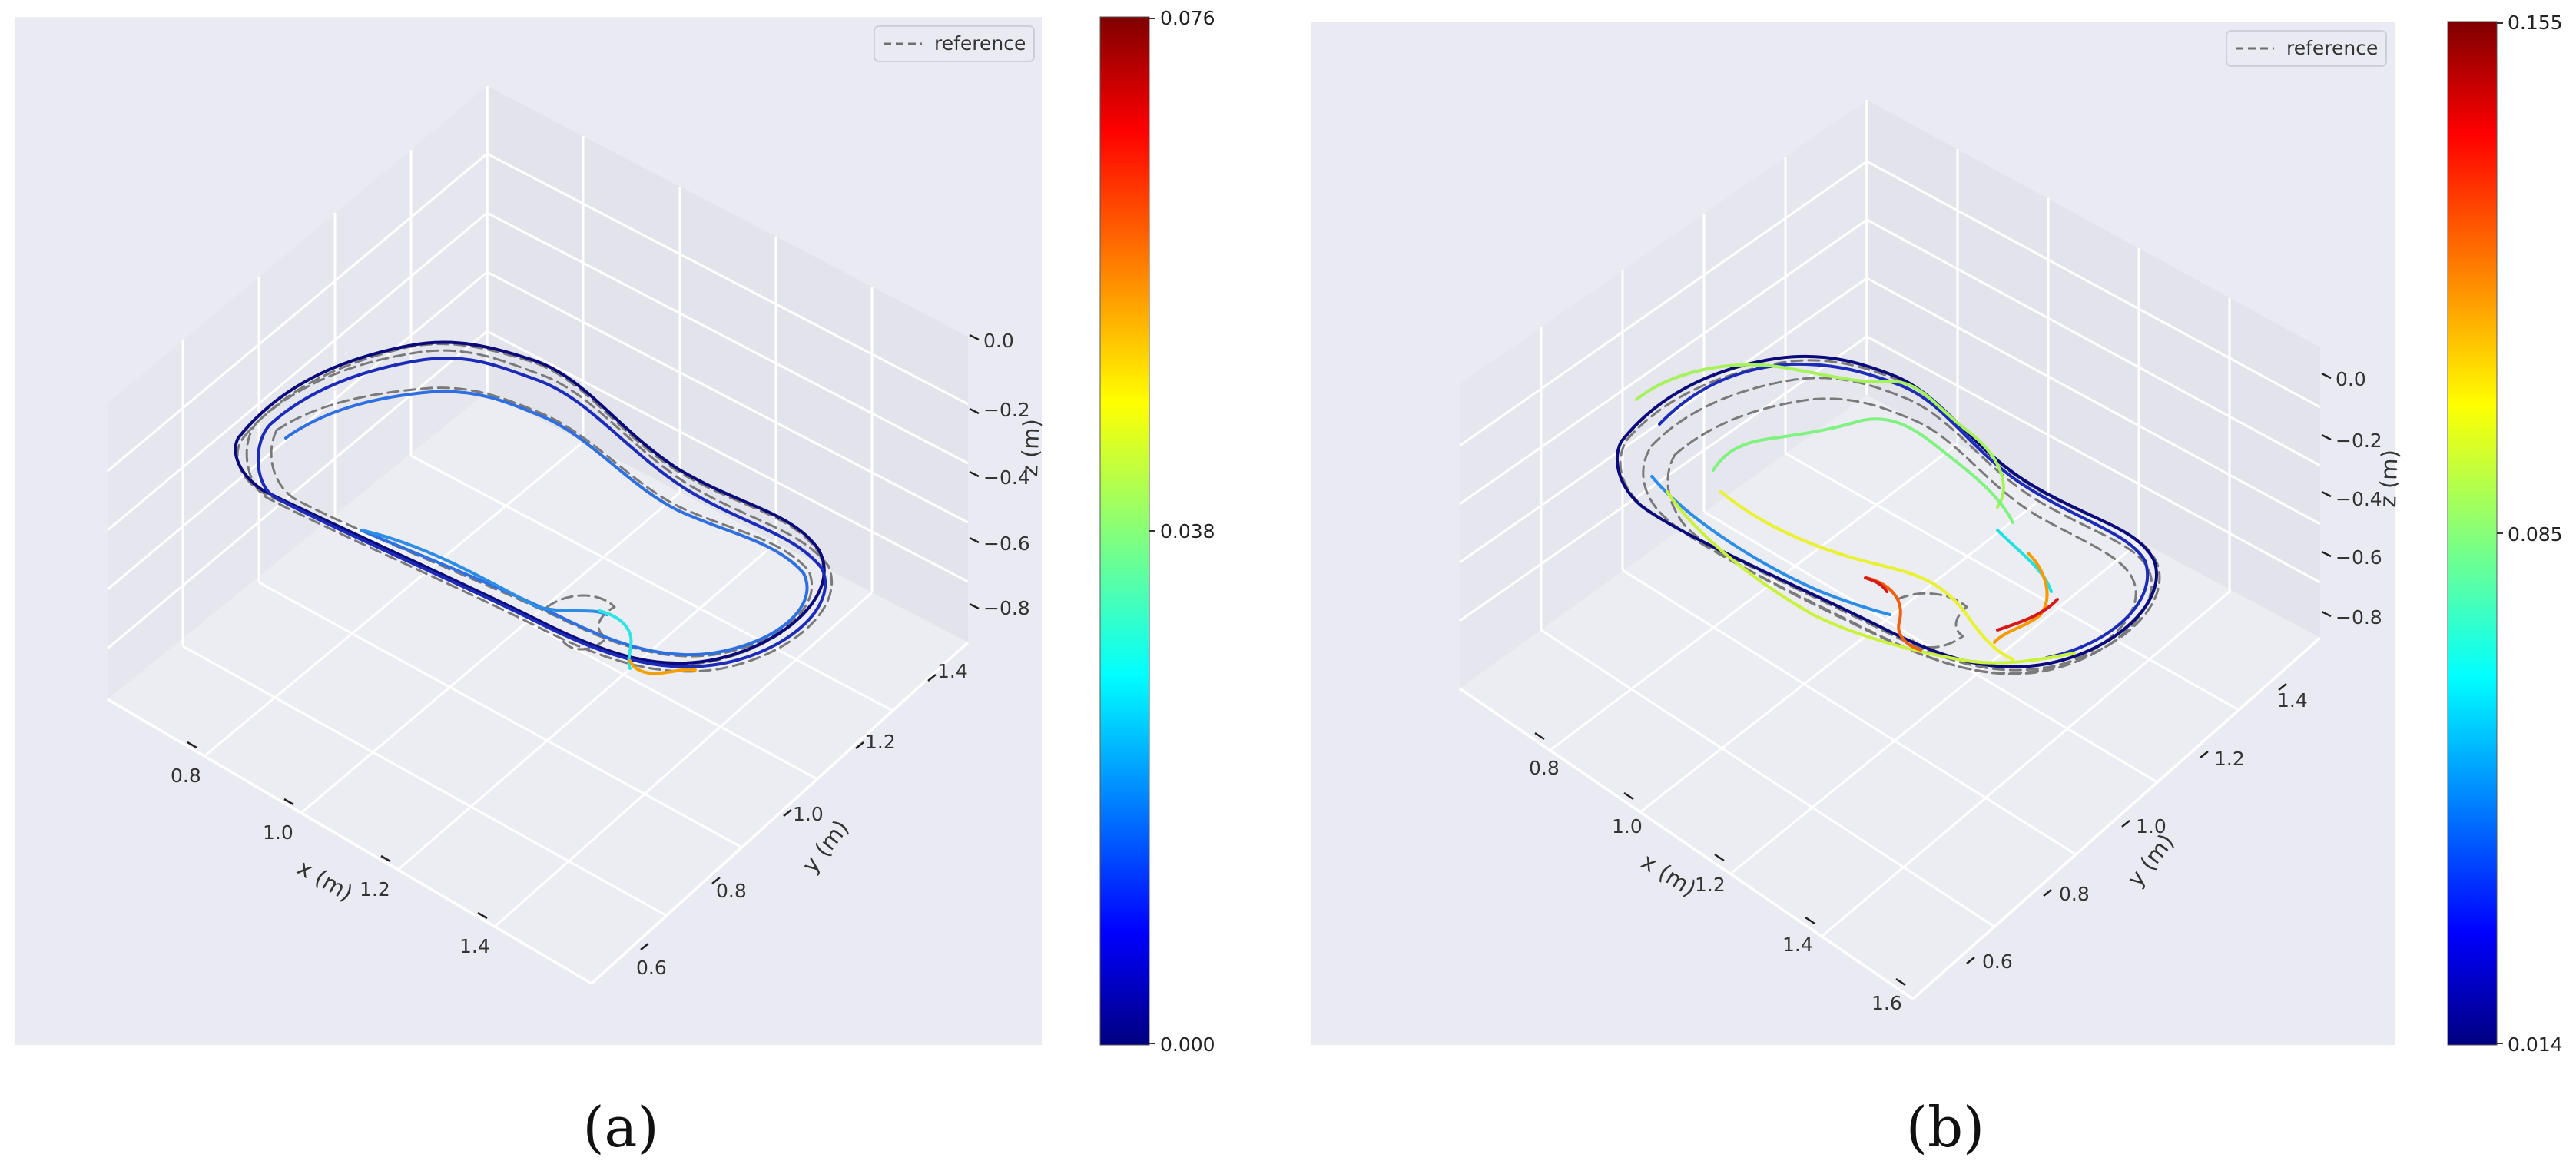  Describe the element at coordinates (2535, 534) in the screenshot. I see `colorbar-tick-label: 0.085` at that location.